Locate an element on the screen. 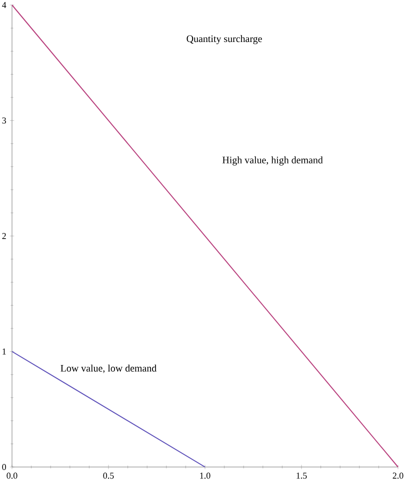 Image resolution: width=408 pixels, height=494 pixels. x-tick-label: 2.0 is located at coordinates (398, 475).